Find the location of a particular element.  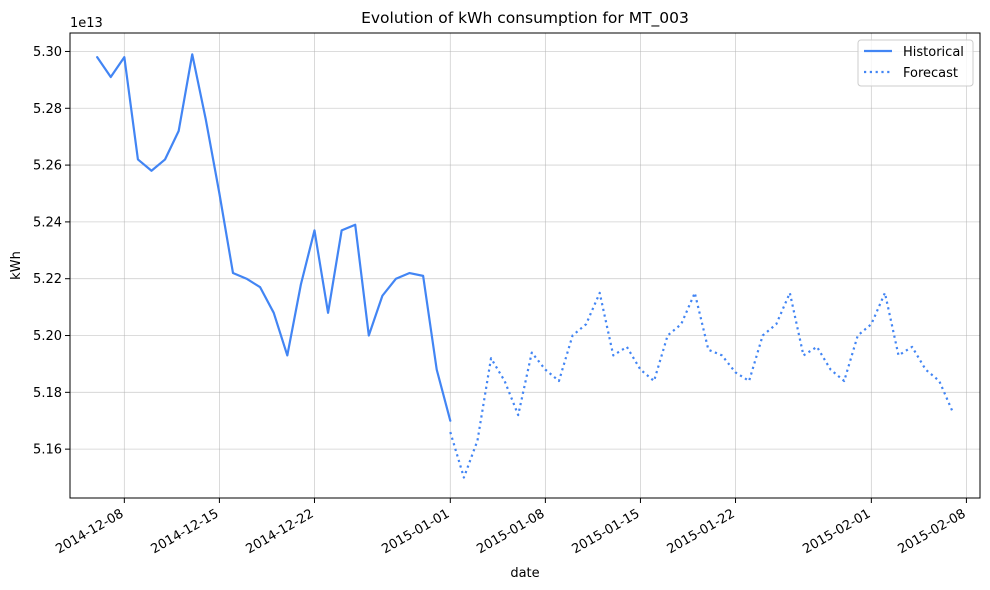

y-tick-label: 5.16 is located at coordinates (47, 450).